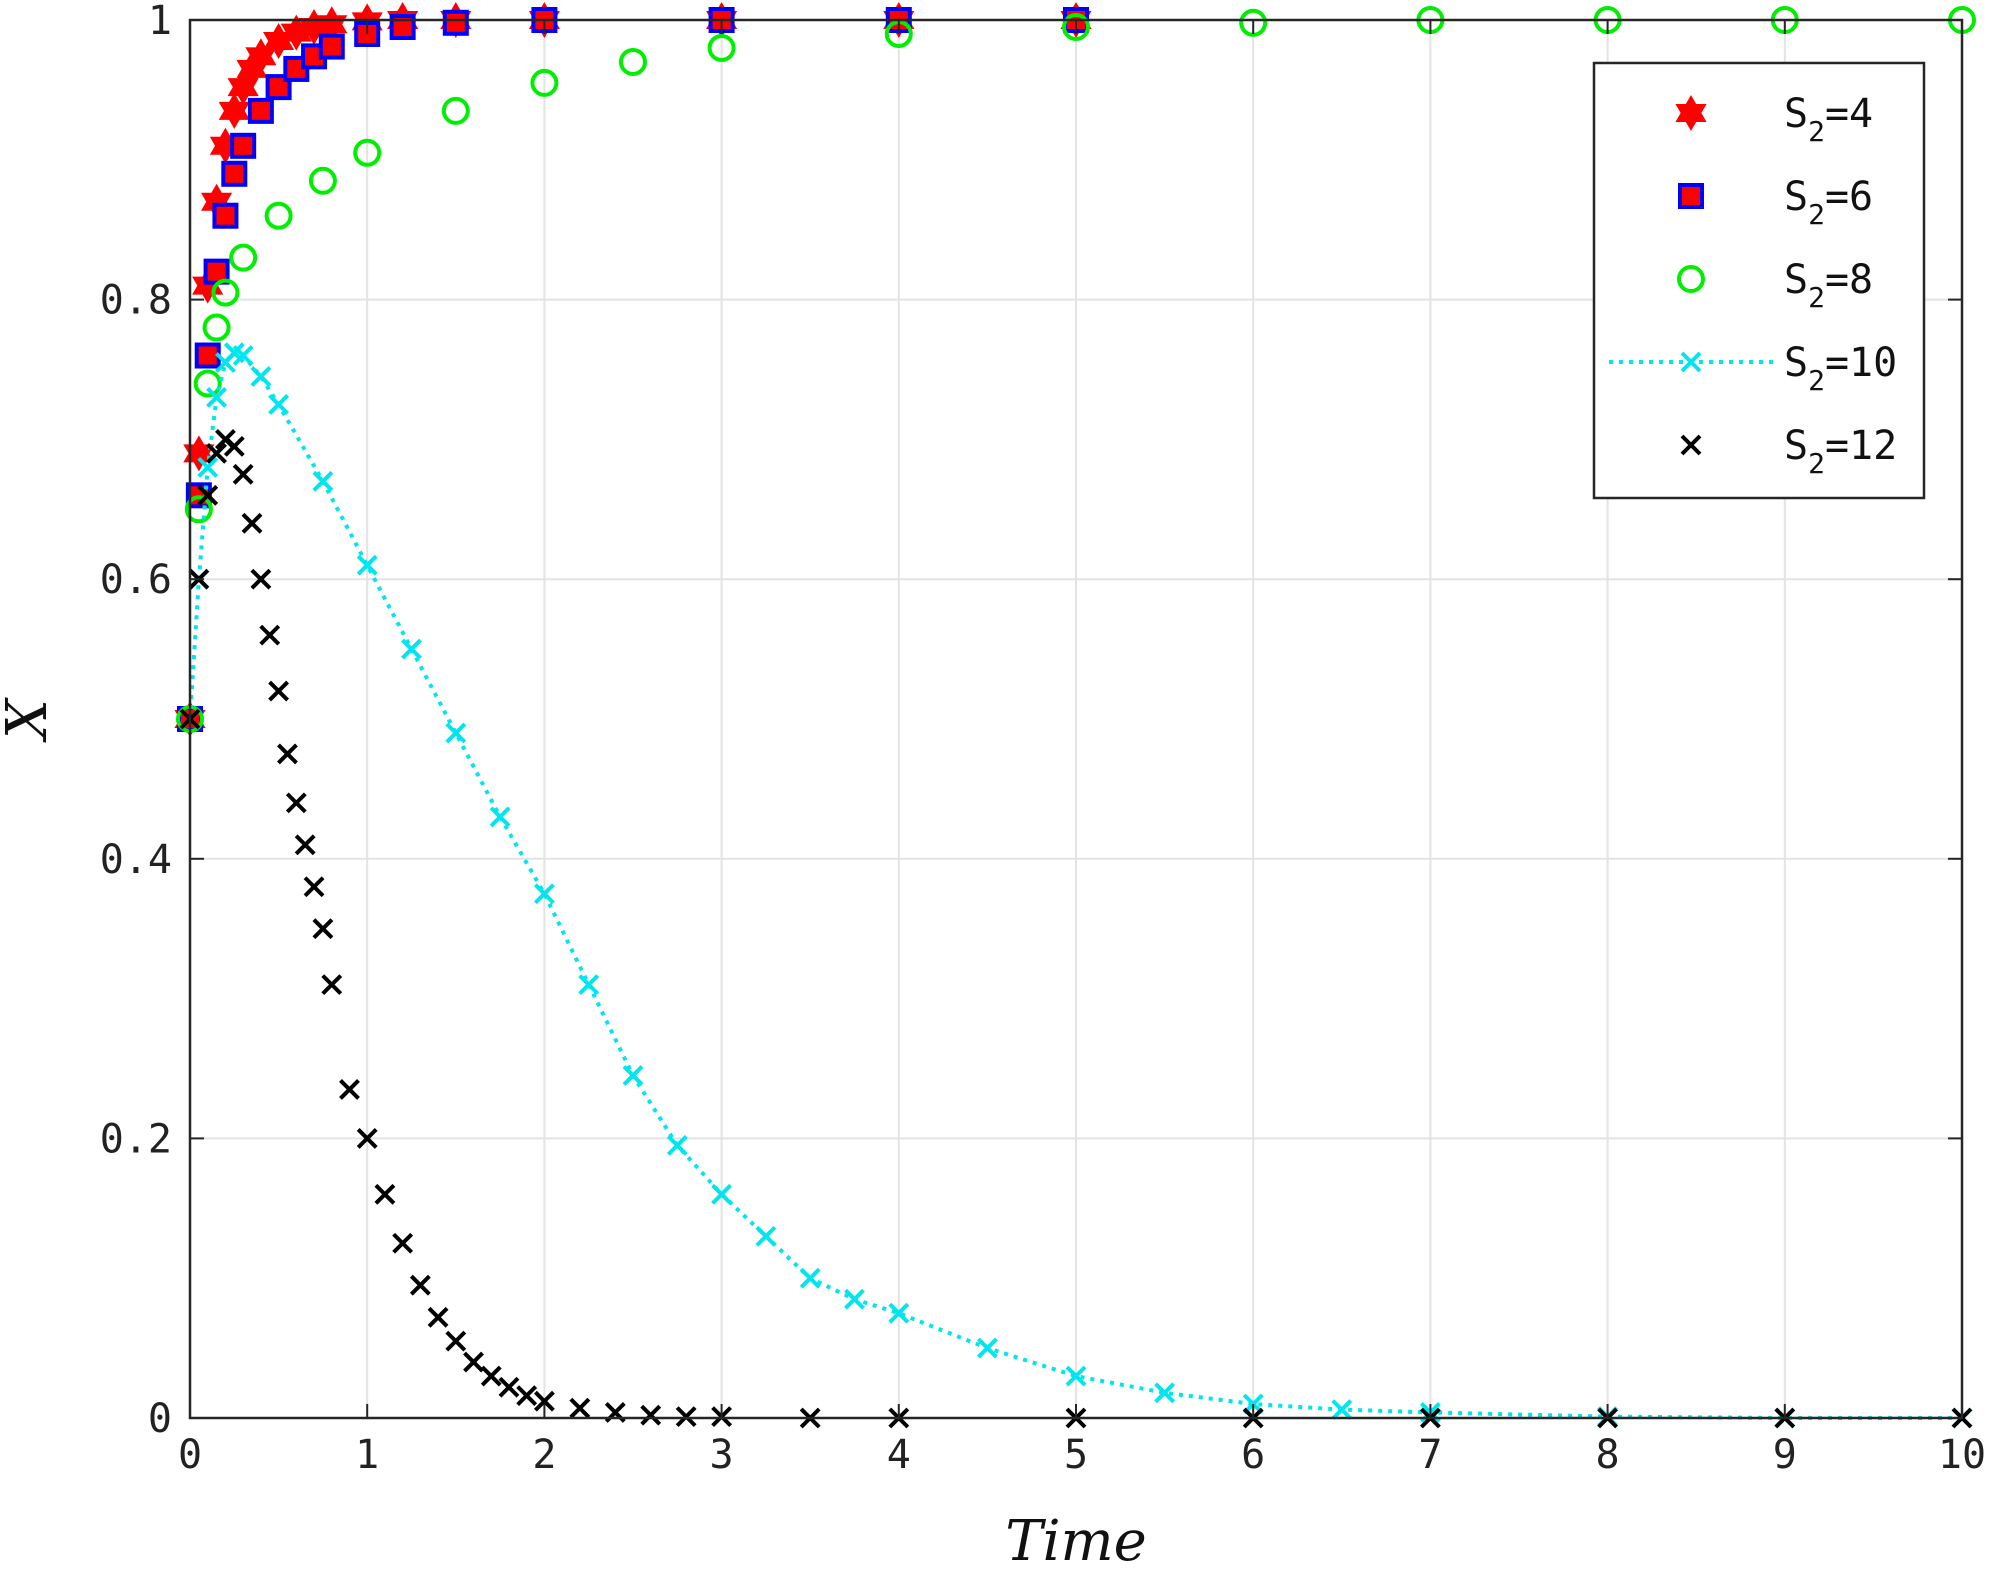 The height and width of the screenshot is (1569, 2000). I want to click on legend-box, so click(1759, 280).